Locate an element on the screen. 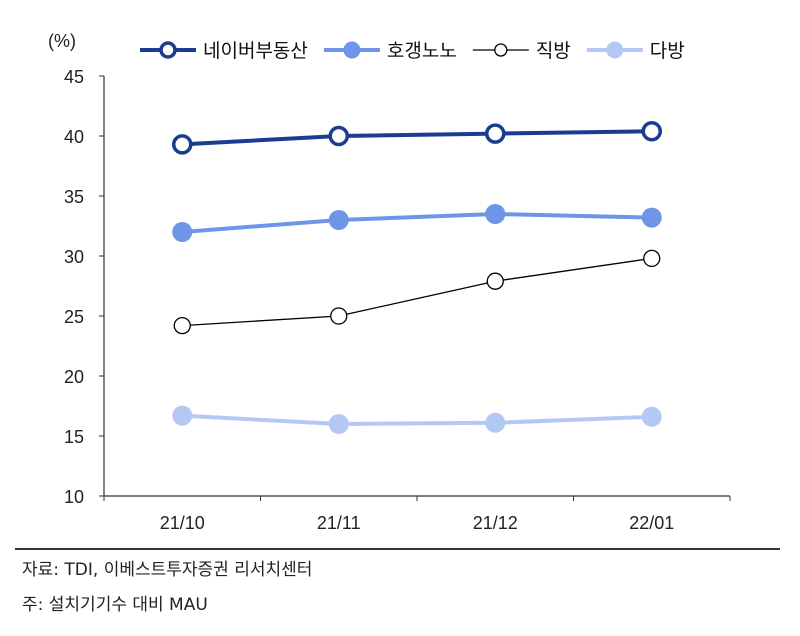 This screenshot has width=800, height=636. x-tick-label: 21/11 is located at coordinates (339, 523).